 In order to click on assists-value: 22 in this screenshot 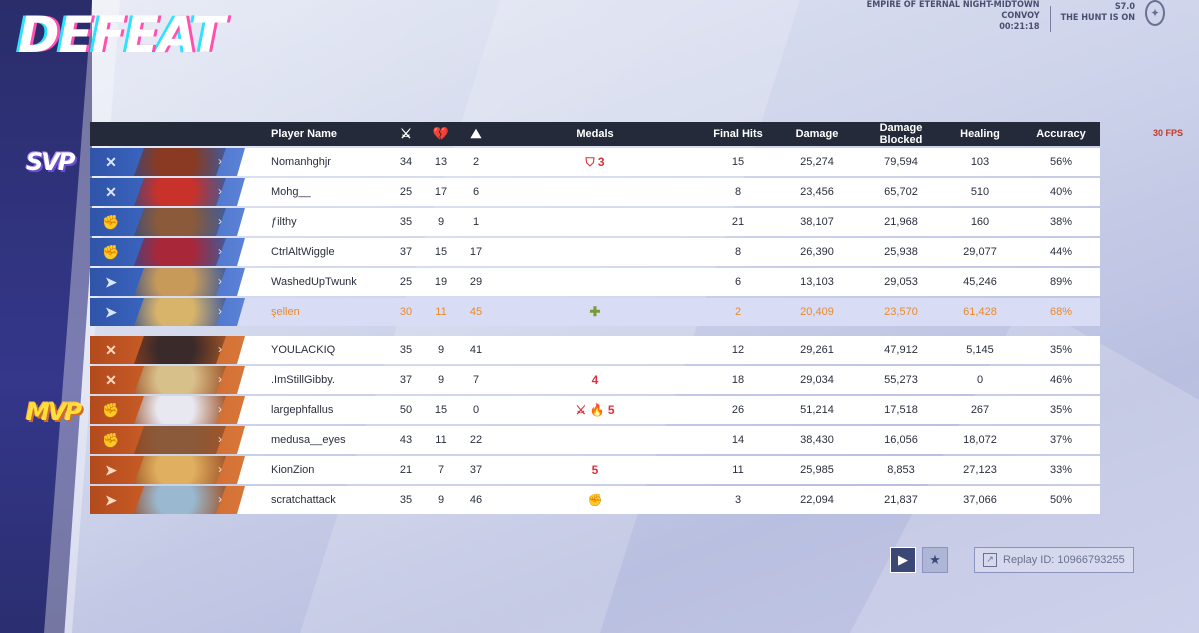, I will do `click(476, 440)`.